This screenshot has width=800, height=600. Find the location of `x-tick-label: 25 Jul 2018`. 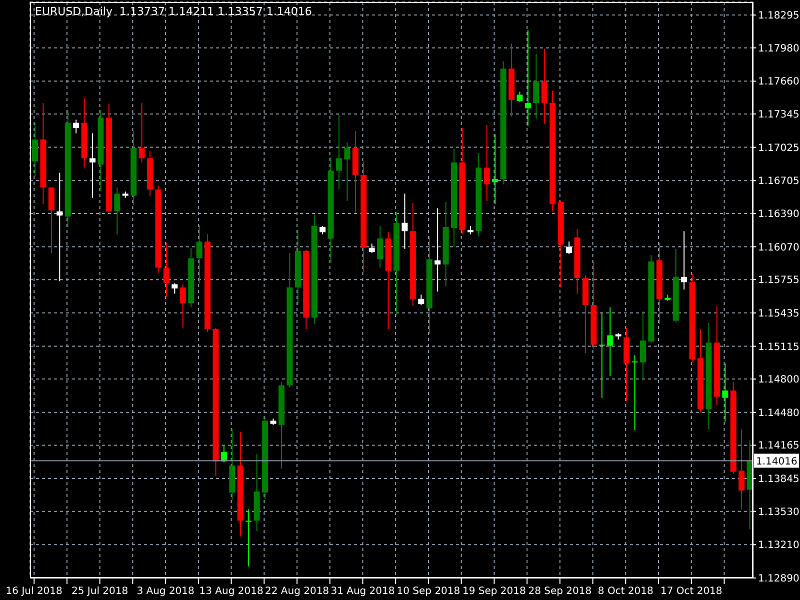

x-tick-label: 25 Jul 2018 is located at coordinates (100, 591).